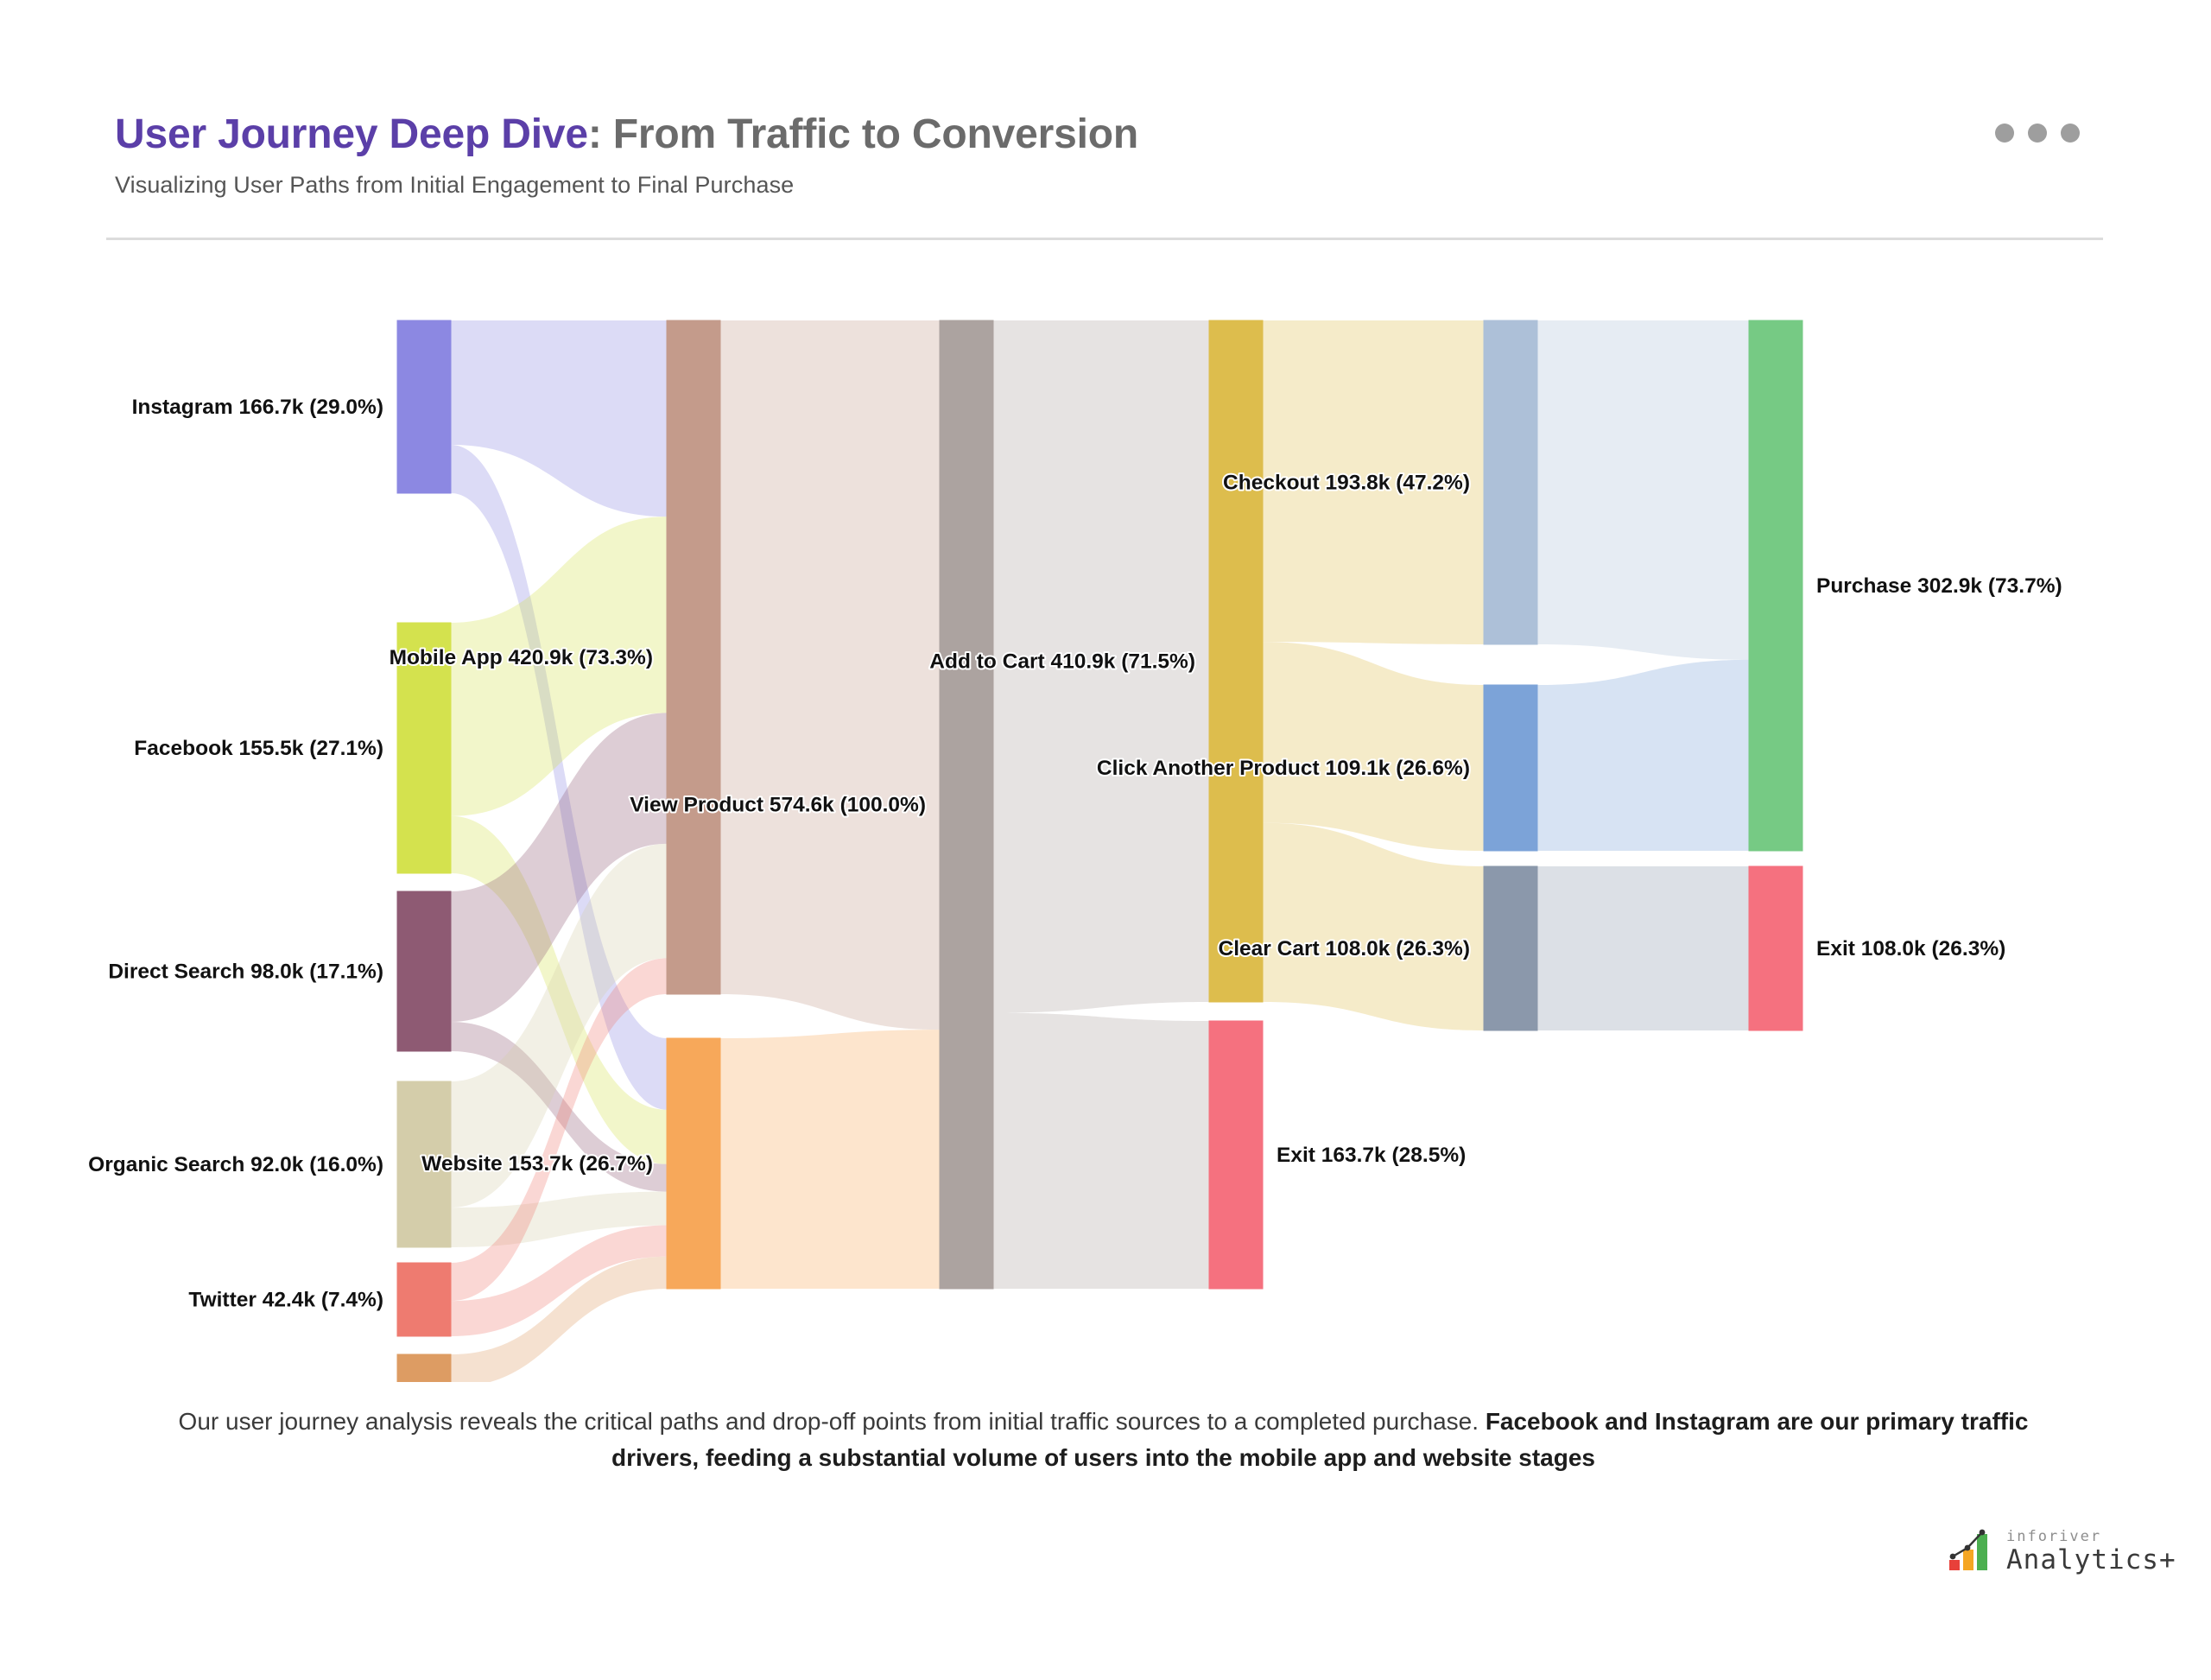 The image size is (2211, 1680). Describe the element at coordinates (285, 1300) in the screenshot. I see `sankey-node-label-twitter: Twitter 42.4k (7.4%)` at that location.